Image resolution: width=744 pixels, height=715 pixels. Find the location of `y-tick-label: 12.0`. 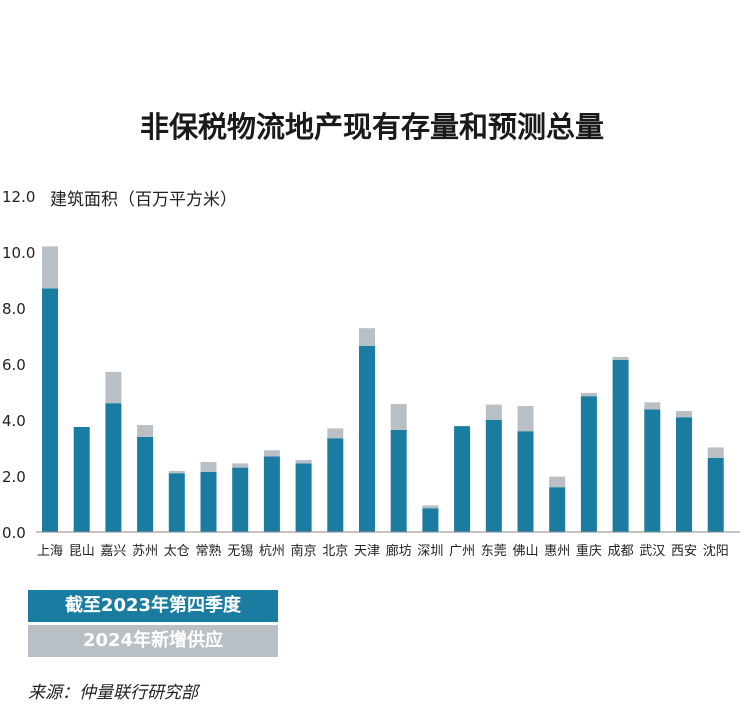

y-tick-label: 12.0 is located at coordinates (18, 197).